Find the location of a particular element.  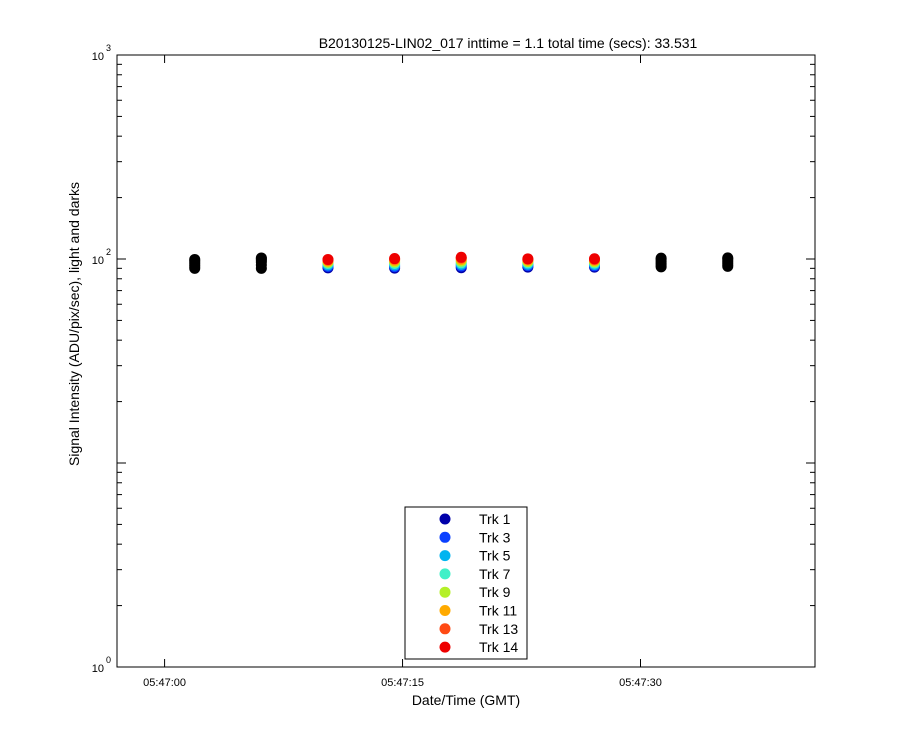

legend-label: Trk 3 is located at coordinates (495, 537).